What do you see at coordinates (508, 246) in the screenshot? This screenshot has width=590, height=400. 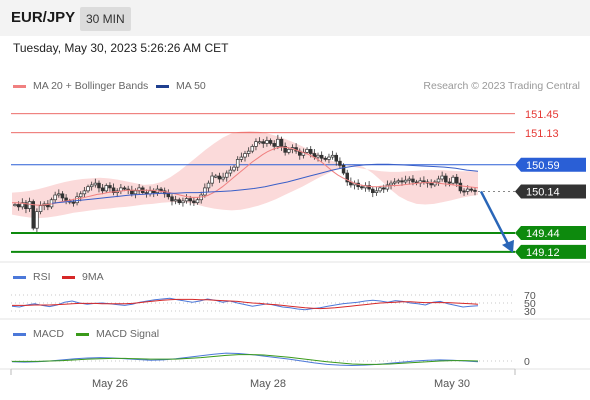 I see `forecast-arrow-head-icon` at bounding box center [508, 246].